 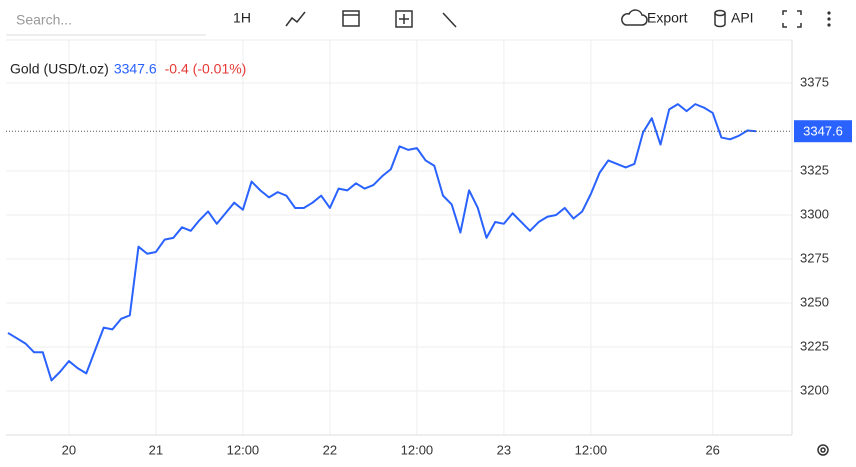 What do you see at coordinates (667, 18) in the screenshot?
I see `export-label: Export` at bounding box center [667, 18].